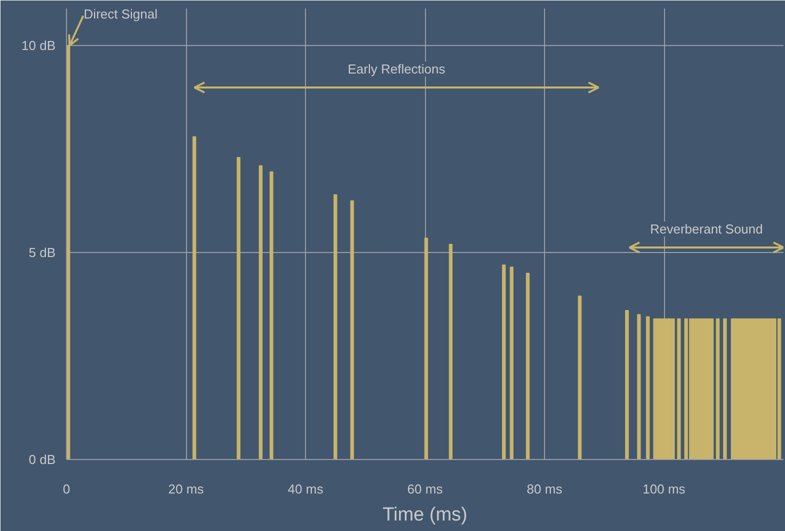 The height and width of the screenshot is (531, 785). What do you see at coordinates (425, 515) in the screenshot?
I see `x-axis-title: Time (ms)` at bounding box center [425, 515].